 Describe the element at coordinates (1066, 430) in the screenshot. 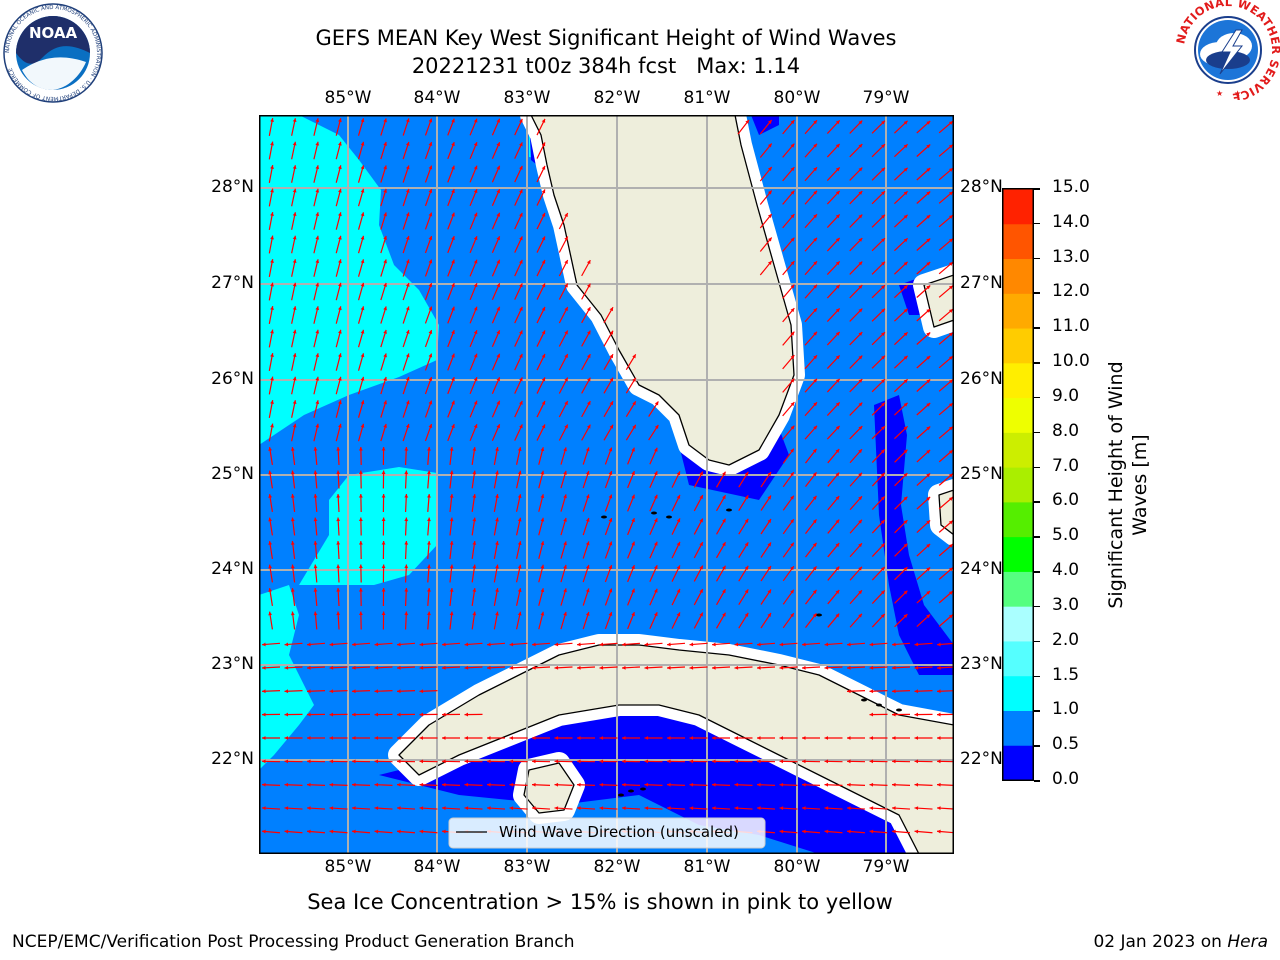

I see `colorbar-tick-label: 8.0` at that location.